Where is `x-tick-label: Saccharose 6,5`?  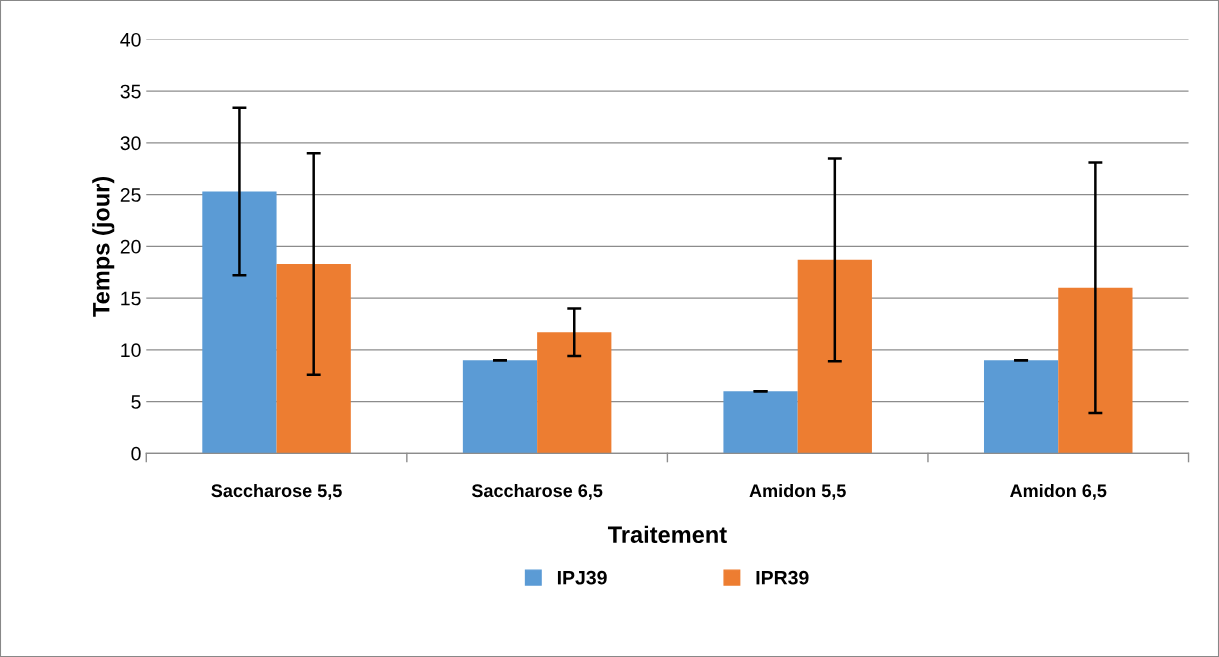 x-tick-label: Saccharose 6,5 is located at coordinates (537, 491).